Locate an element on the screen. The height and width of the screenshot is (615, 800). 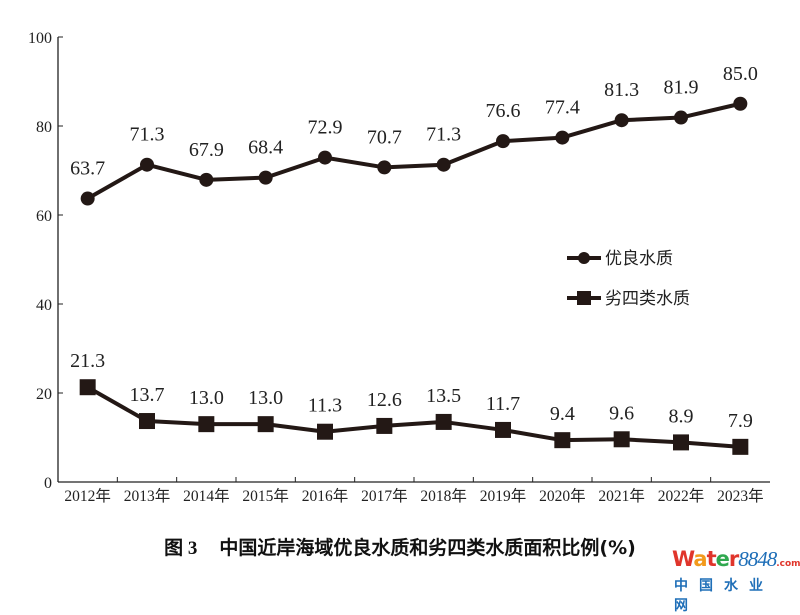
legend-marker-square is located at coordinates (584, 298).